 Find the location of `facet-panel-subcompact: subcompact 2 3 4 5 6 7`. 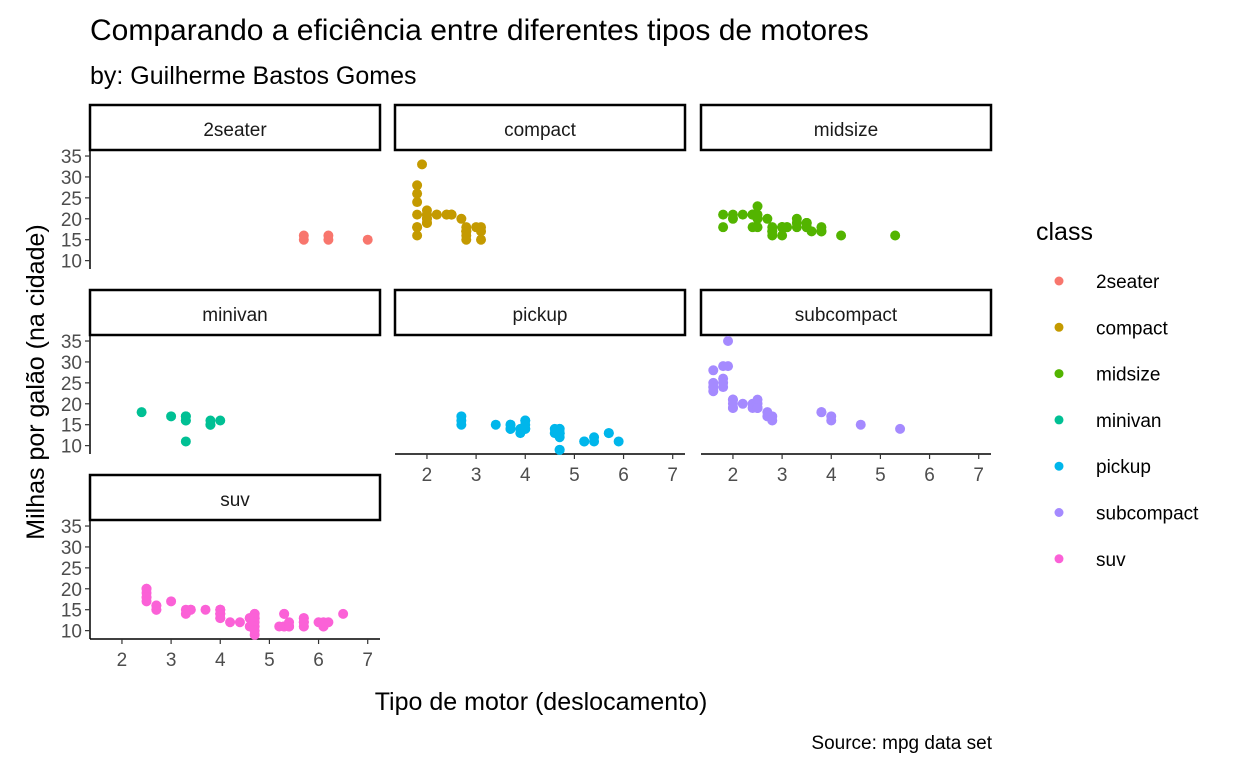

facet-panel-subcompact: subcompact 2 3 4 5 6 7 is located at coordinates (846, 387).